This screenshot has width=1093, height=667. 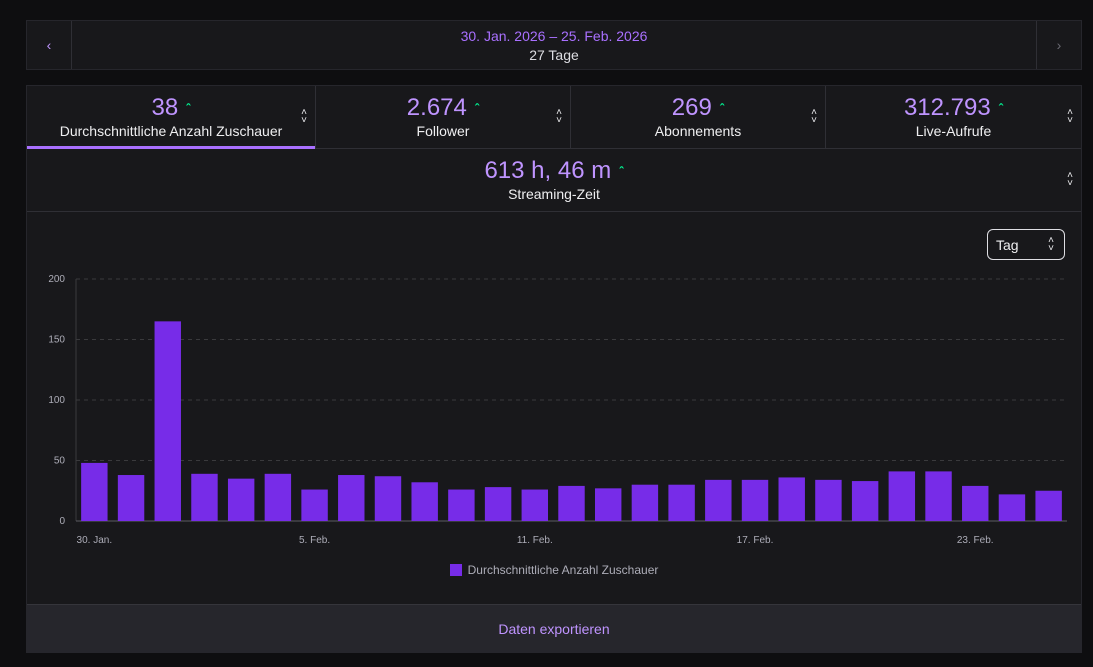 I want to click on bar: 6. Feb.: 38, so click(x=351, y=498).